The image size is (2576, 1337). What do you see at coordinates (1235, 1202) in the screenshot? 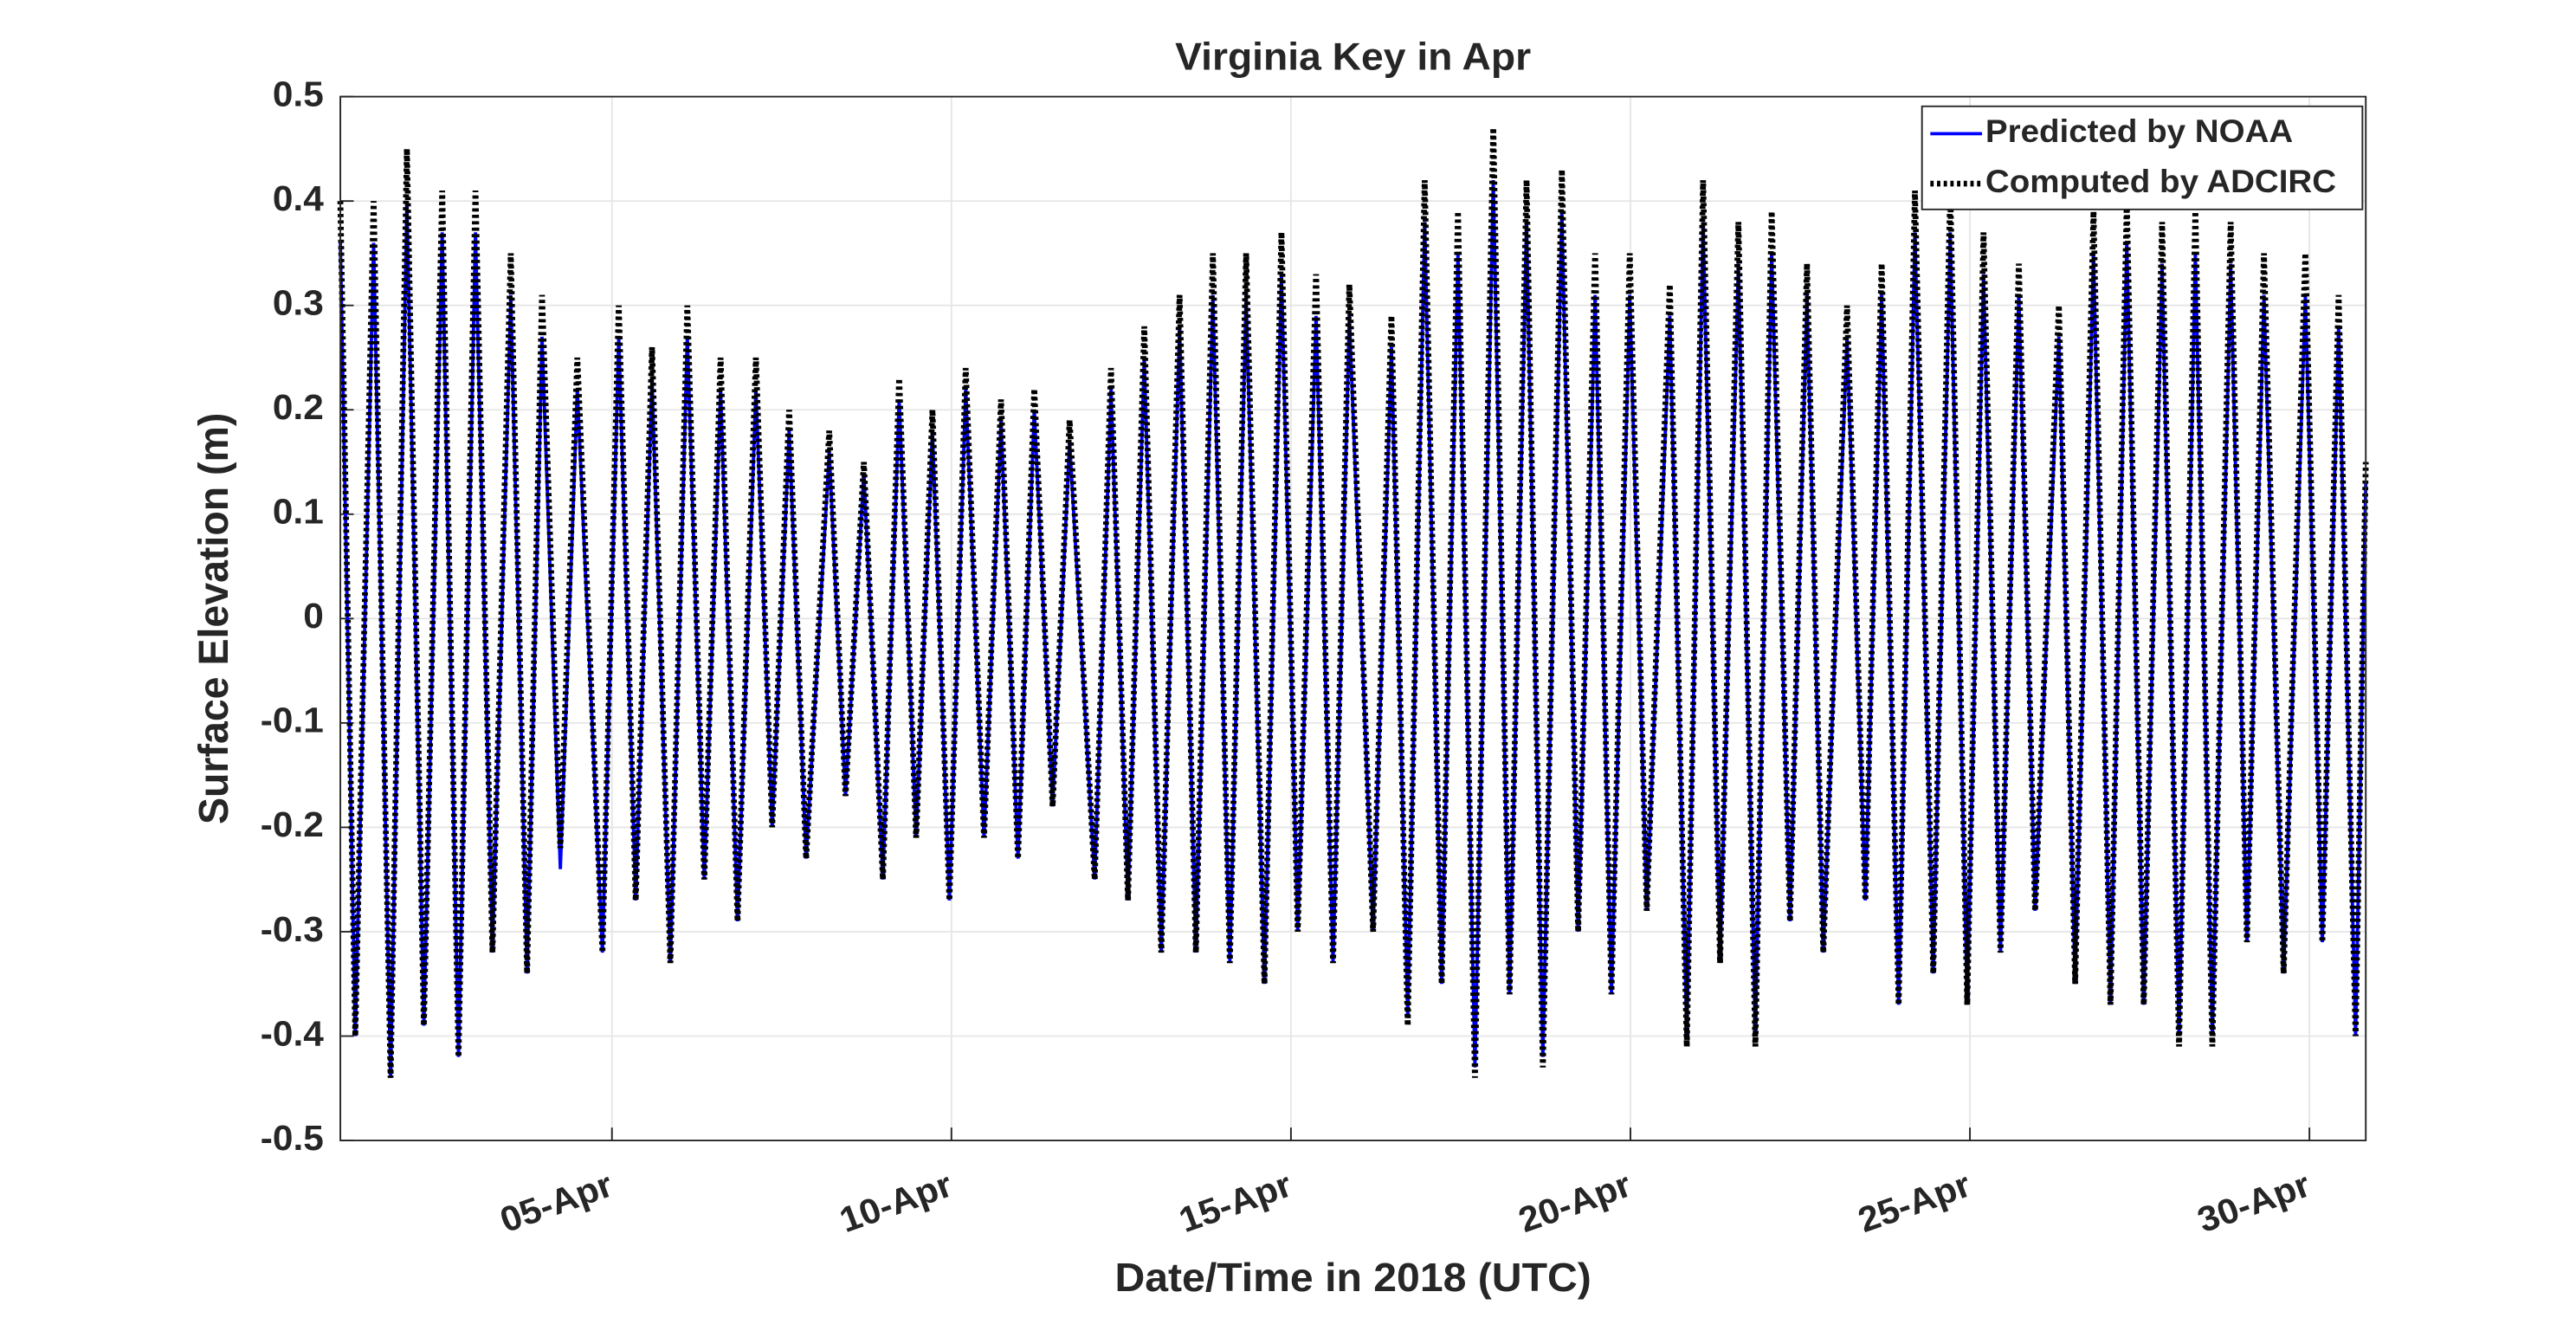
I see `x-tick-label: 15-Apr` at bounding box center [1235, 1202].